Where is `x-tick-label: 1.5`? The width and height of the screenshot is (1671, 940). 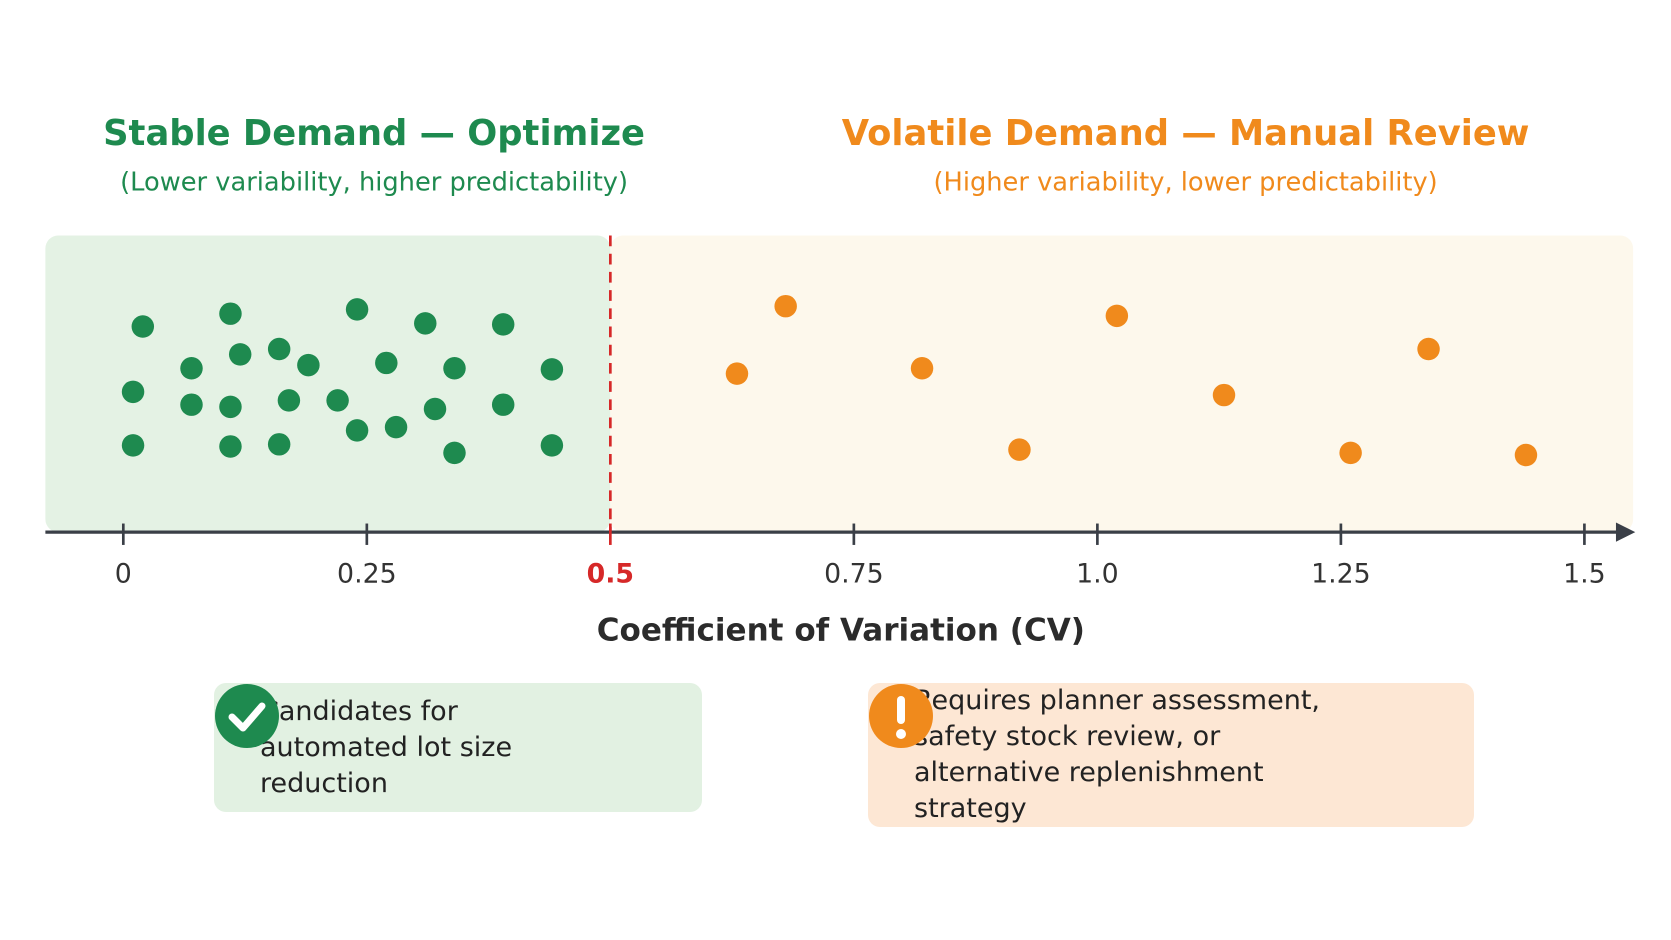
x-tick-label: 1.5 is located at coordinates (1584, 573).